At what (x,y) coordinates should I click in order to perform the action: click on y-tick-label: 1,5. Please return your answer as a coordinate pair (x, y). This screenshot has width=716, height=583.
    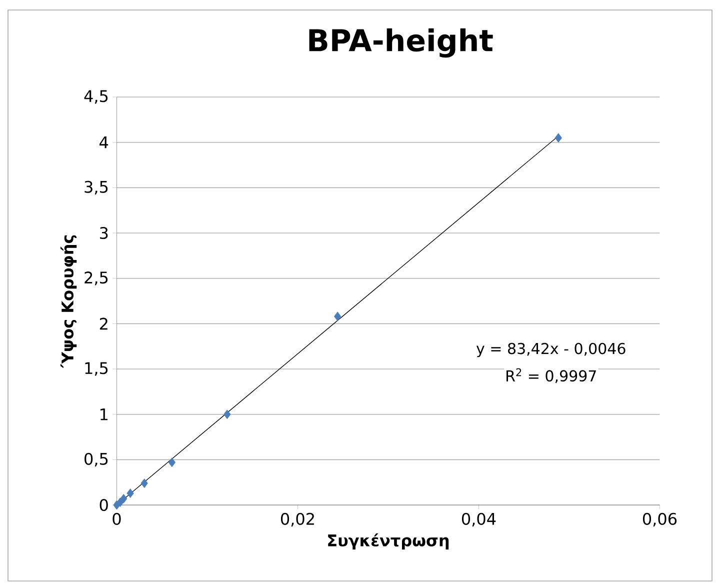
    Looking at the image, I should click on (96, 369).